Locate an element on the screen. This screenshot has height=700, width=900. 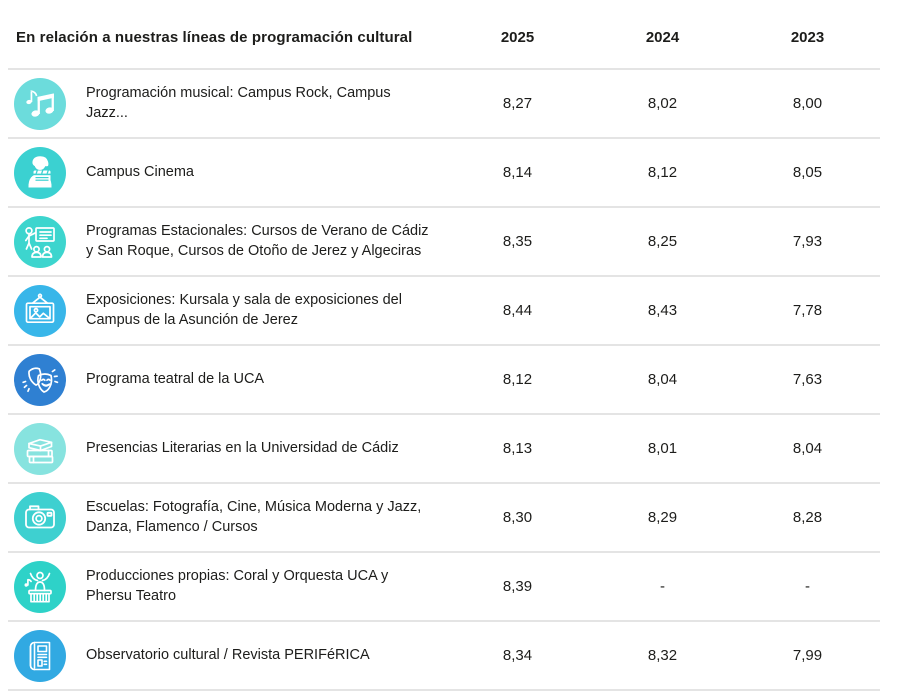
value-2023: 7,93 is located at coordinates (807, 241).